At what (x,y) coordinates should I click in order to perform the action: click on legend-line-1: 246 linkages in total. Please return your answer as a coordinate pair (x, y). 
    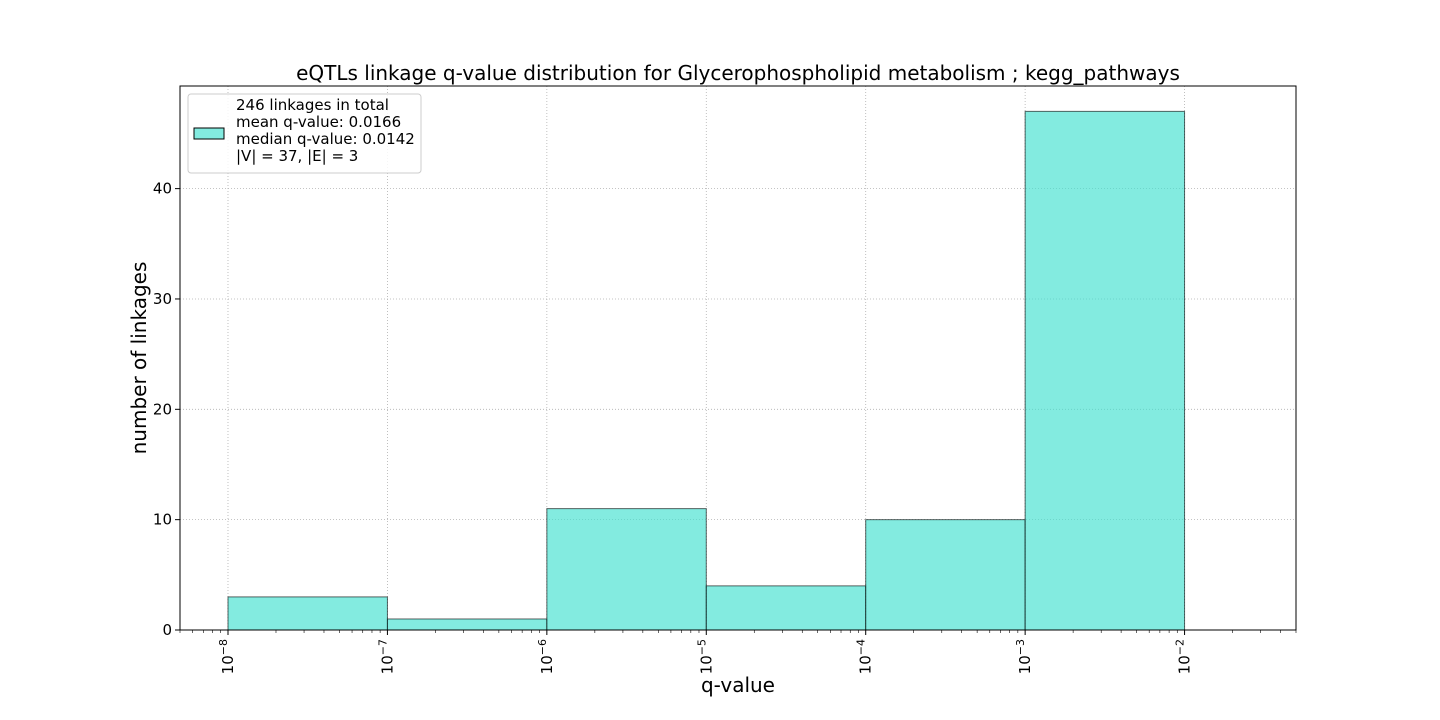
    Looking at the image, I should click on (312, 105).